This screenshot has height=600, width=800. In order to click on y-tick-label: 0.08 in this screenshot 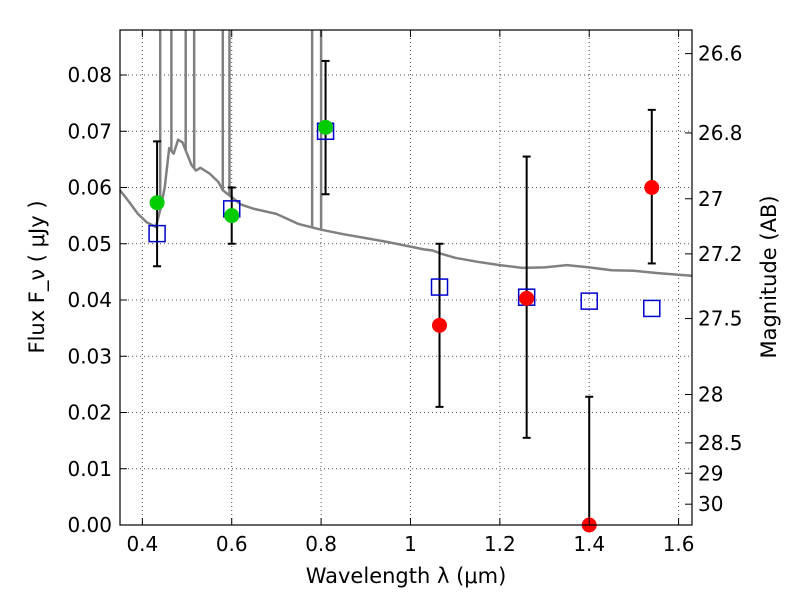, I will do `click(89, 75)`.